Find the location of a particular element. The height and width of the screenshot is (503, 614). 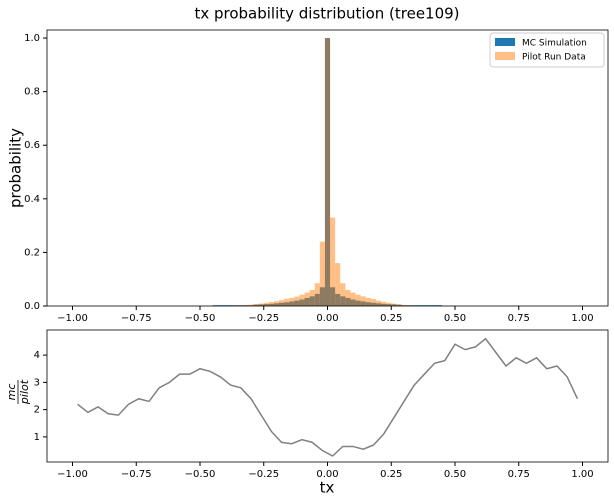

y-tick-label: 0.8 is located at coordinates (32, 92).